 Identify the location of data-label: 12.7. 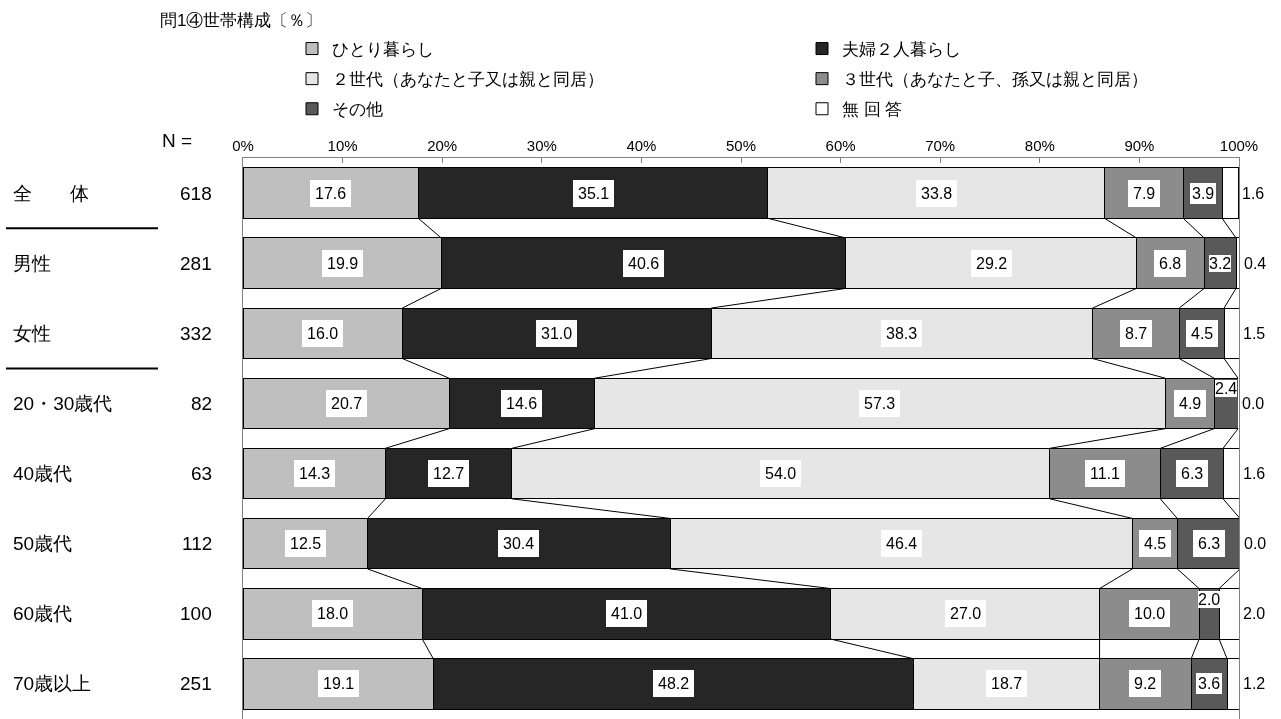
(449, 473).